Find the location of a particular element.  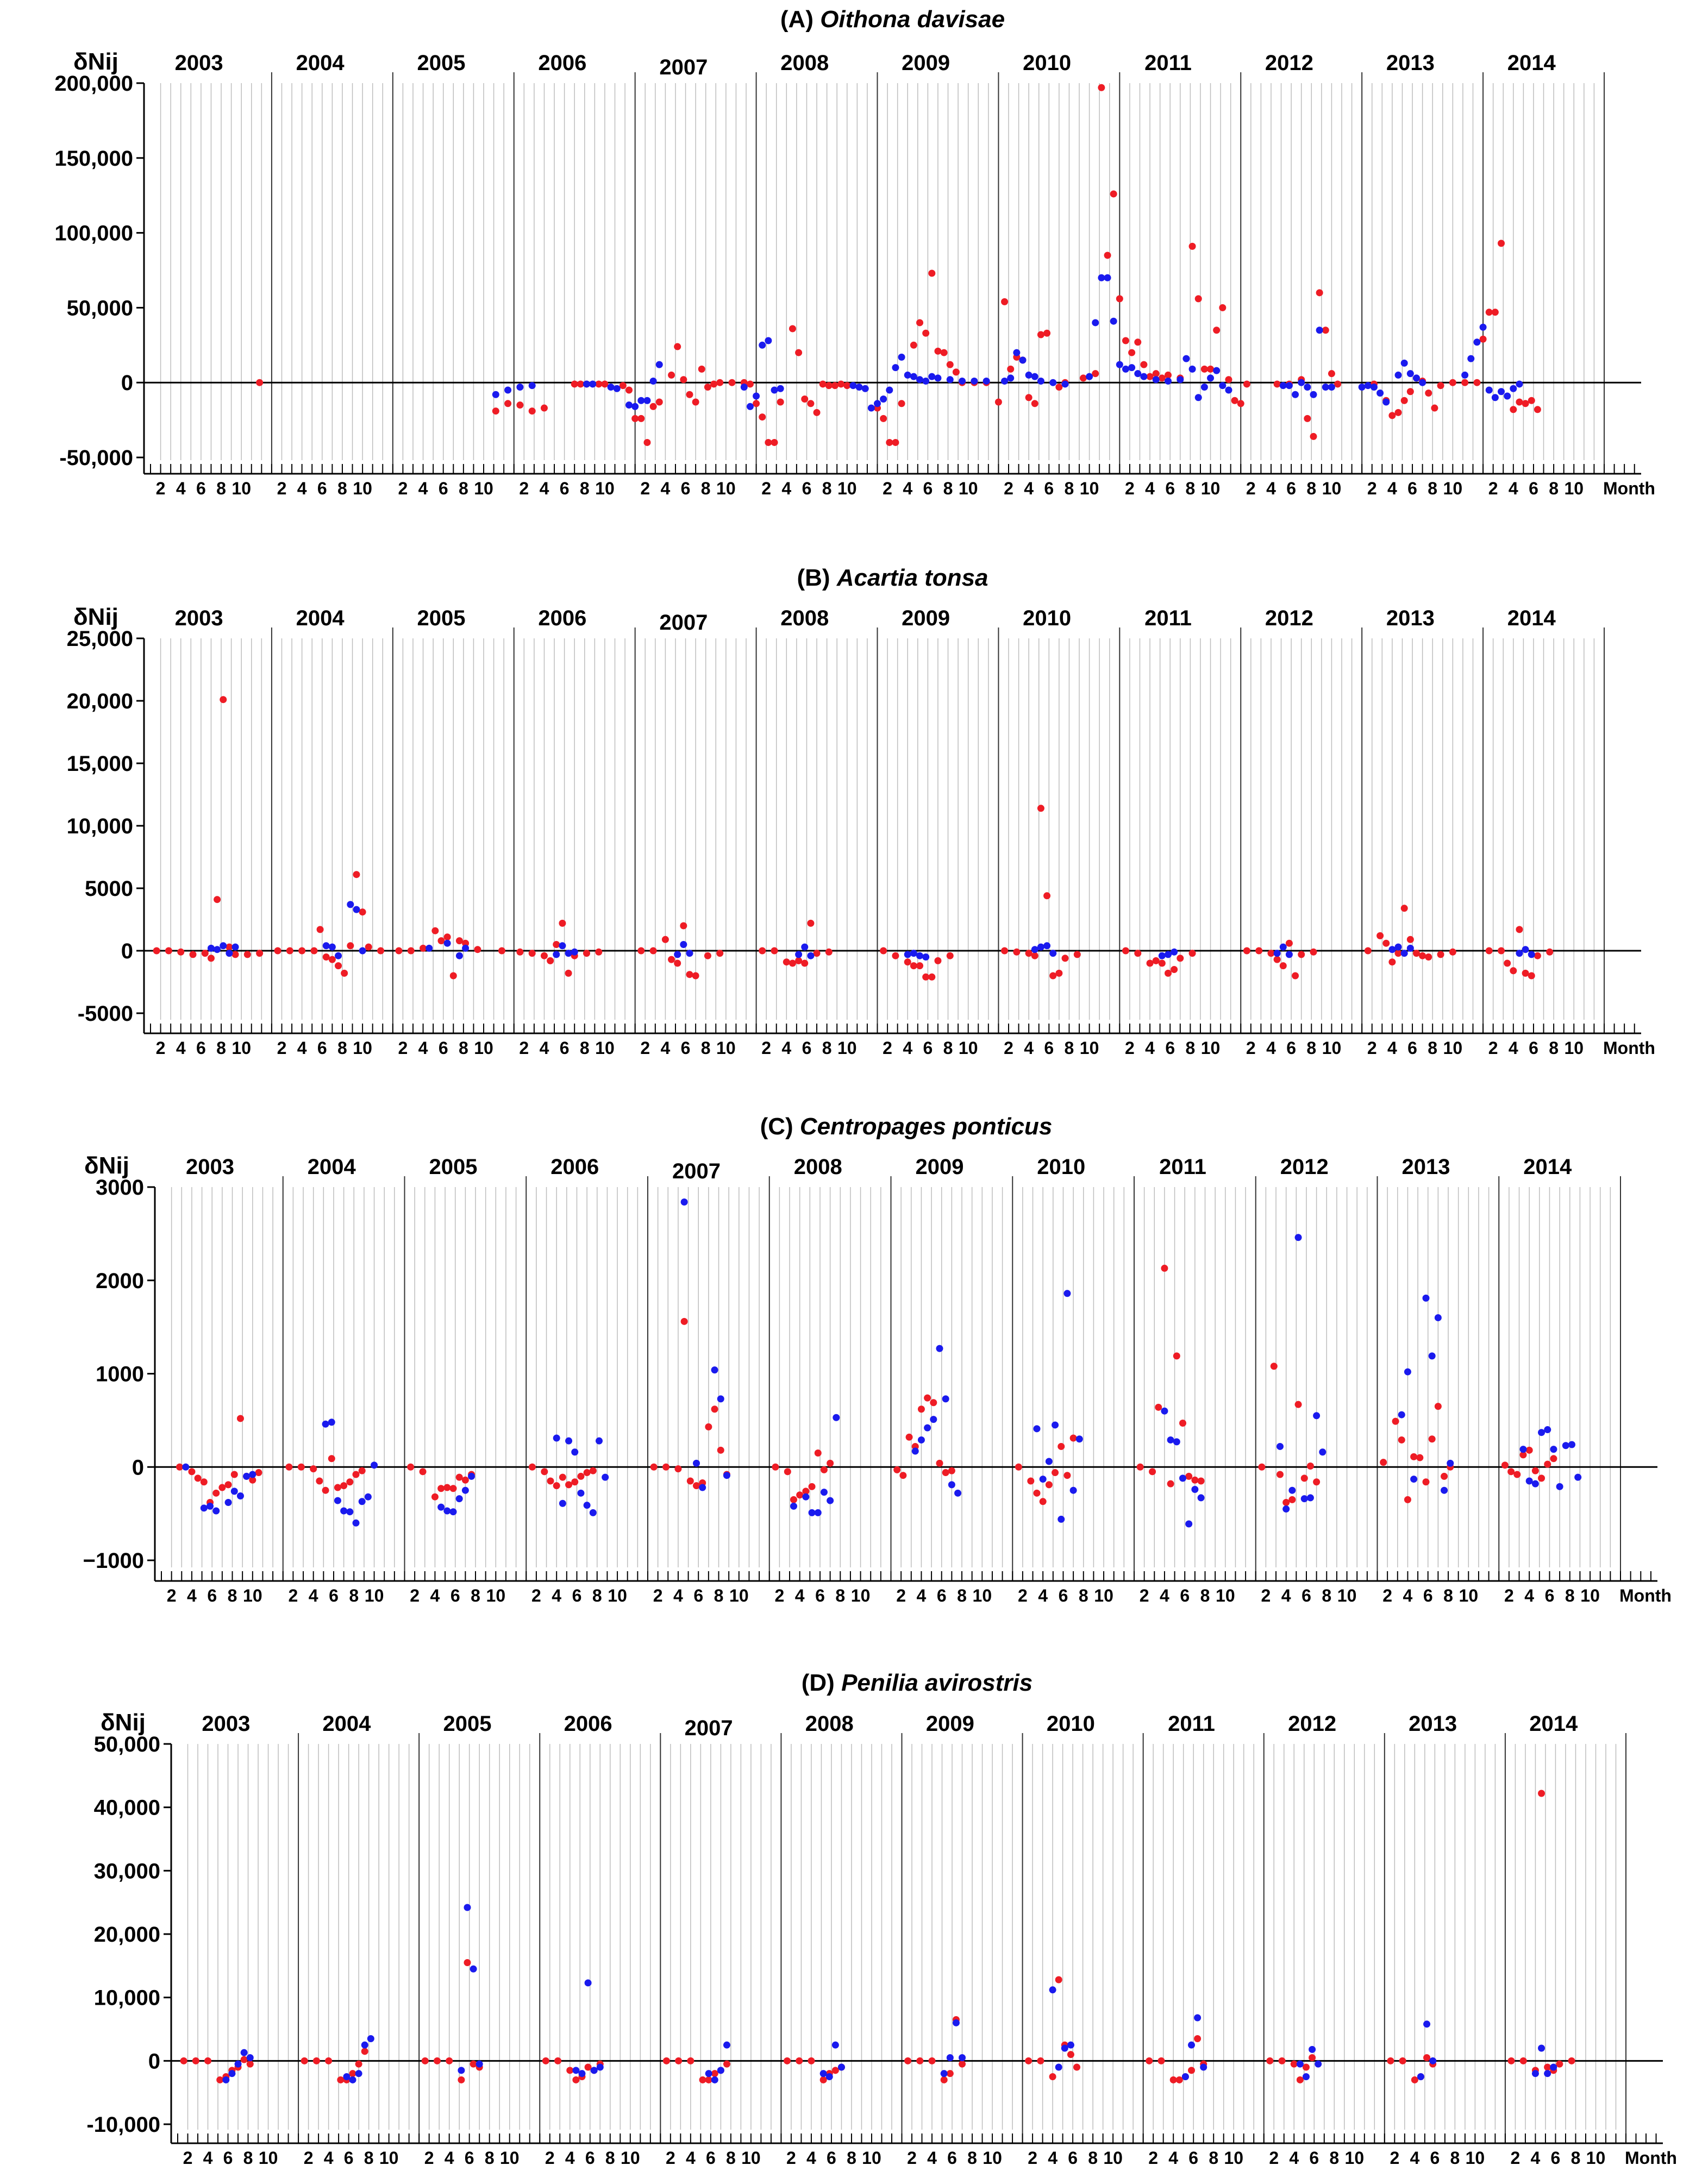

year-label: 2011 is located at coordinates (1168, 63).